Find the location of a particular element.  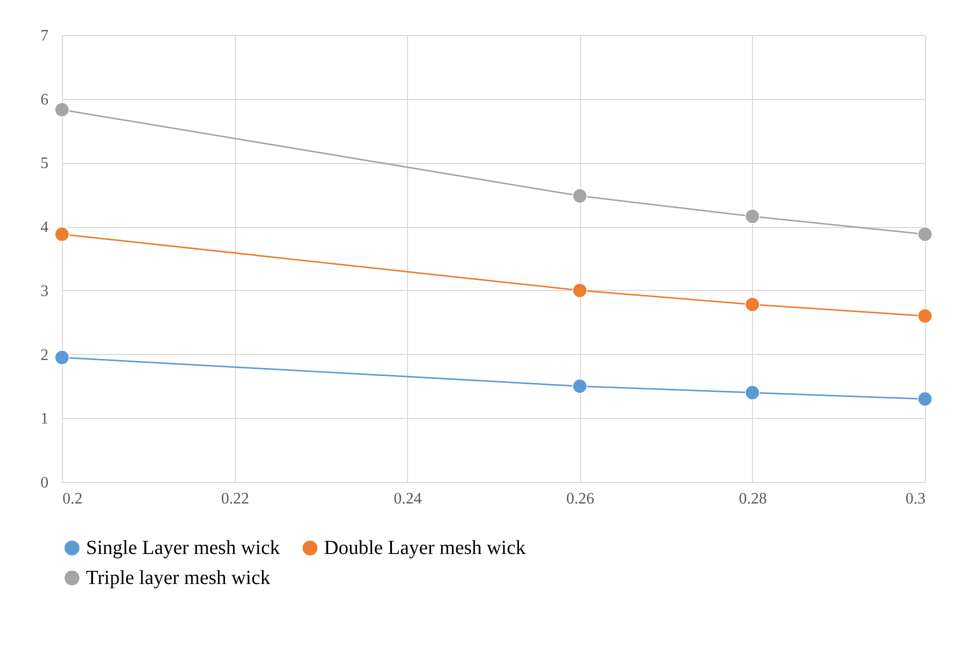

x-tick-label: 0.3 is located at coordinates (916, 499).